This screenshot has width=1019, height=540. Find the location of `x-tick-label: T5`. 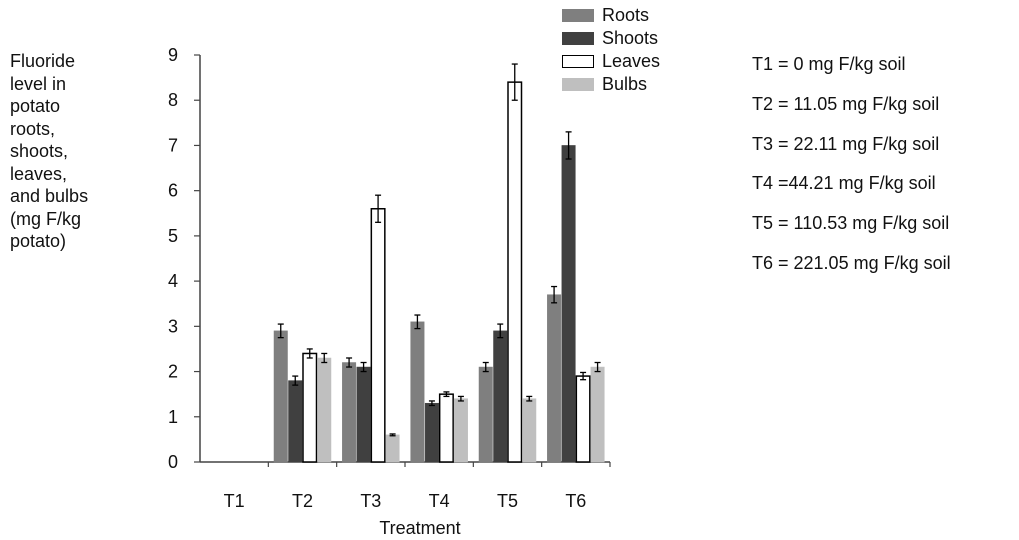

x-tick-label: T5 is located at coordinates (507, 501).